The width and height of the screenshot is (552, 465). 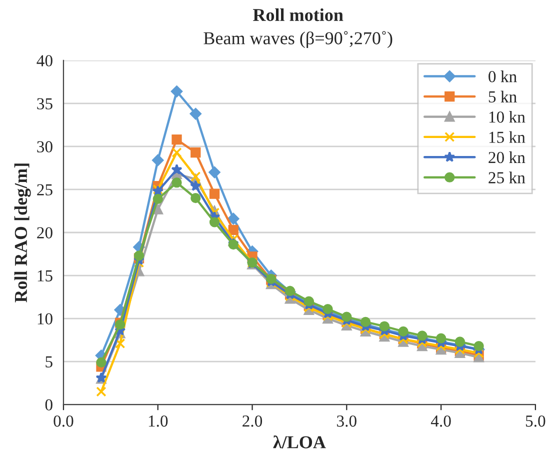 I want to click on legend-label: 0 kn, so click(x=502, y=76).